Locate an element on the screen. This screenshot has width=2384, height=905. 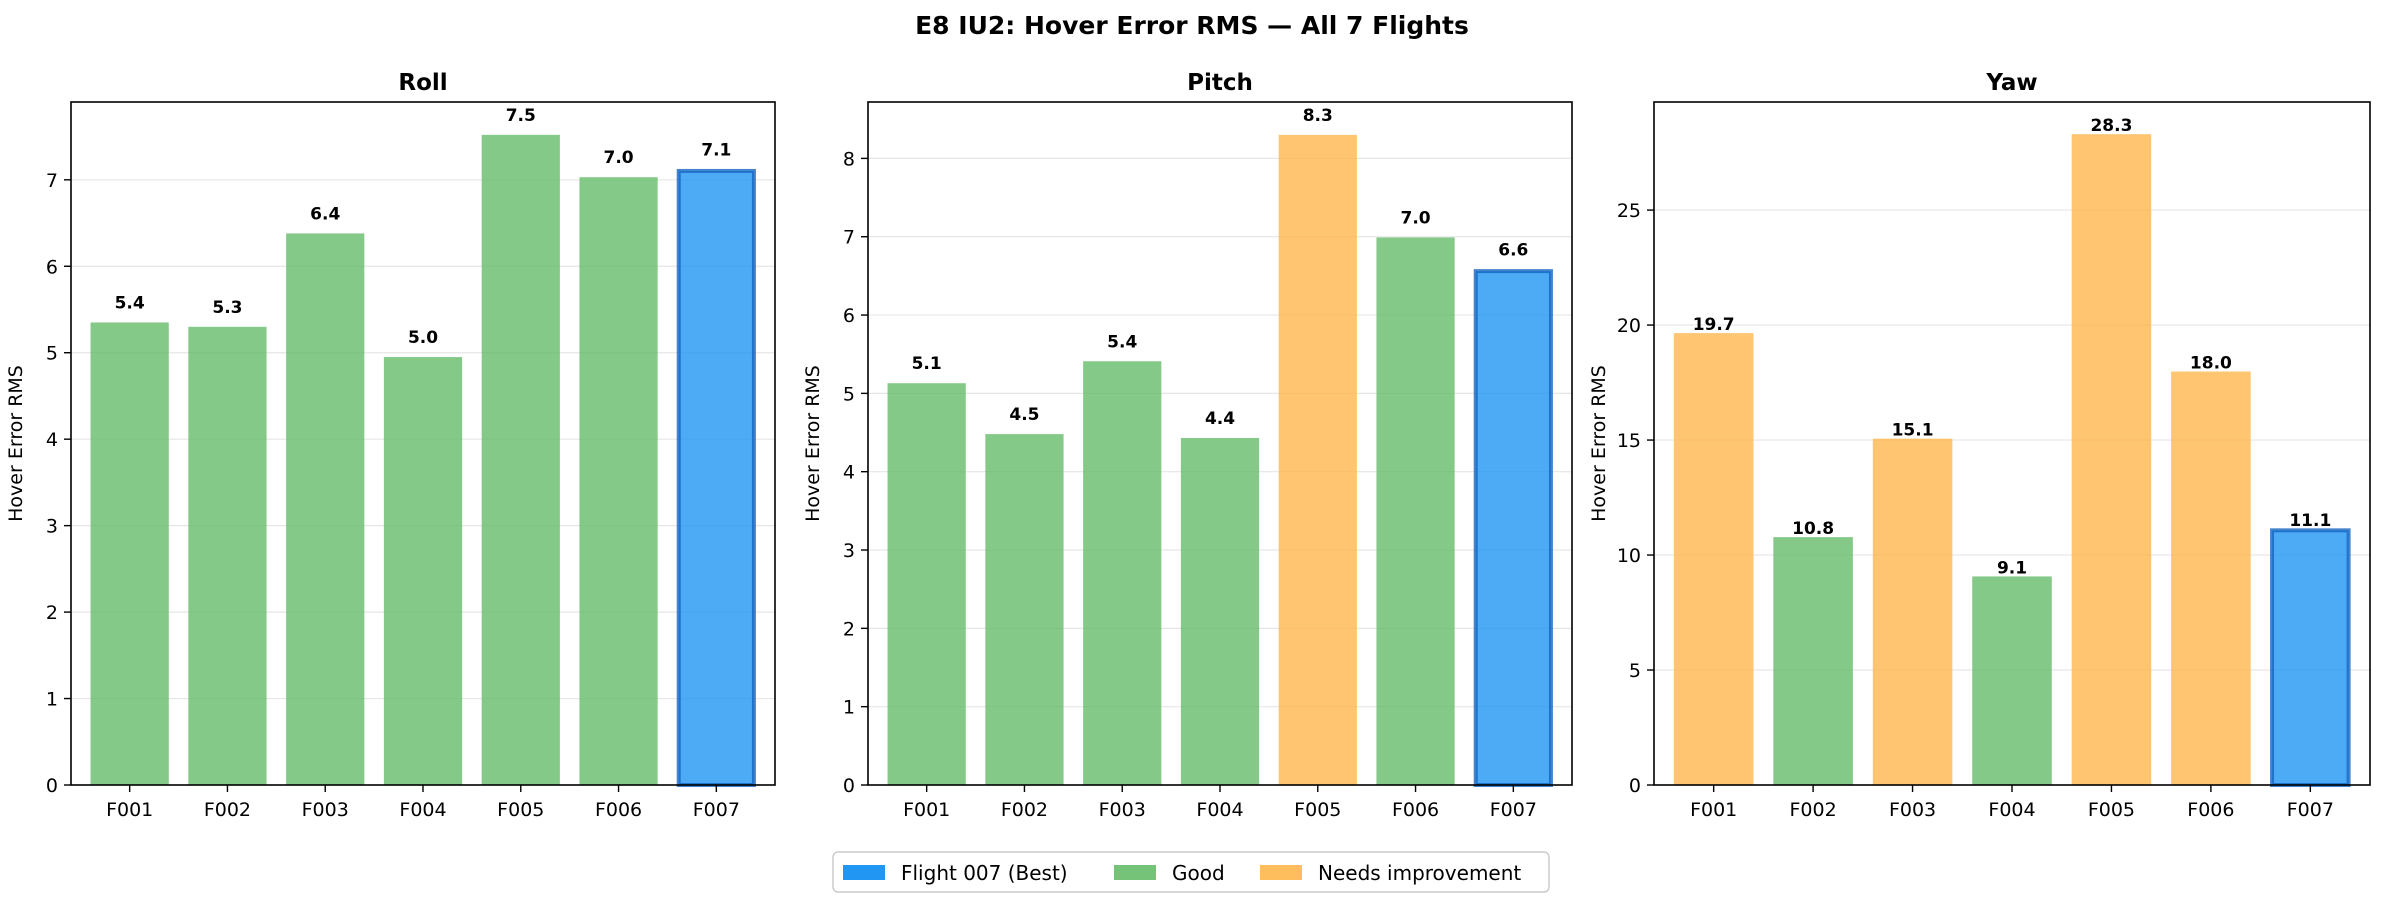
figure-title: E8 IU2: Hover Error RMS — All 7 Flights is located at coordinates (1192, 25).